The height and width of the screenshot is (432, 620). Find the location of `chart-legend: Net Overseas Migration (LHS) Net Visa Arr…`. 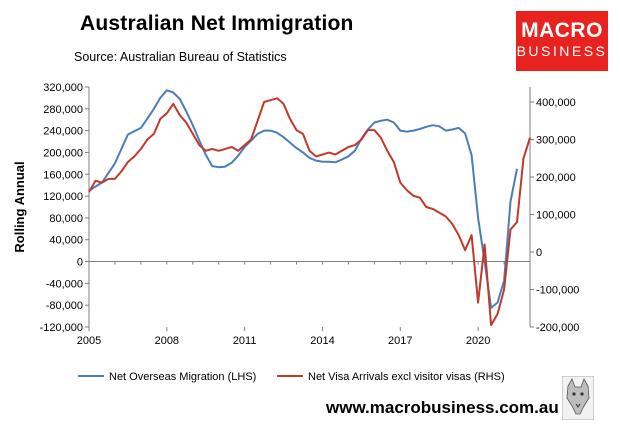

chart-legend: Net Overseas Migration (LHS) Net Visa Arr… is located at coordinates (291, 377).